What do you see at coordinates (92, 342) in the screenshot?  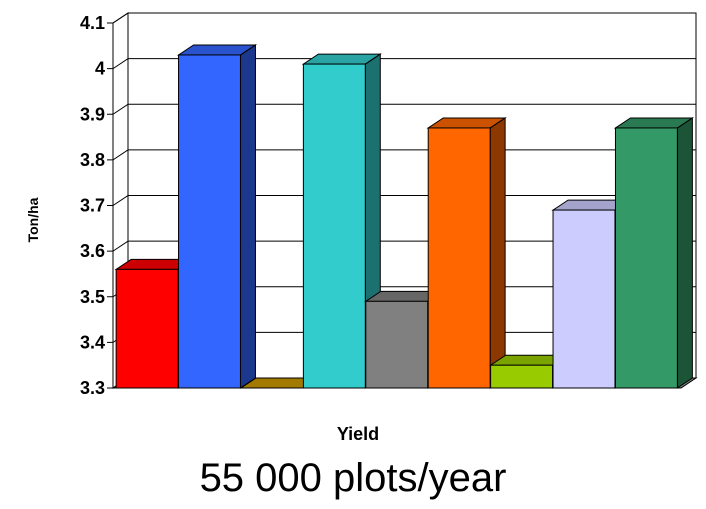 I see `y-tick-label: 3.4` at bounding box center [92, 342].